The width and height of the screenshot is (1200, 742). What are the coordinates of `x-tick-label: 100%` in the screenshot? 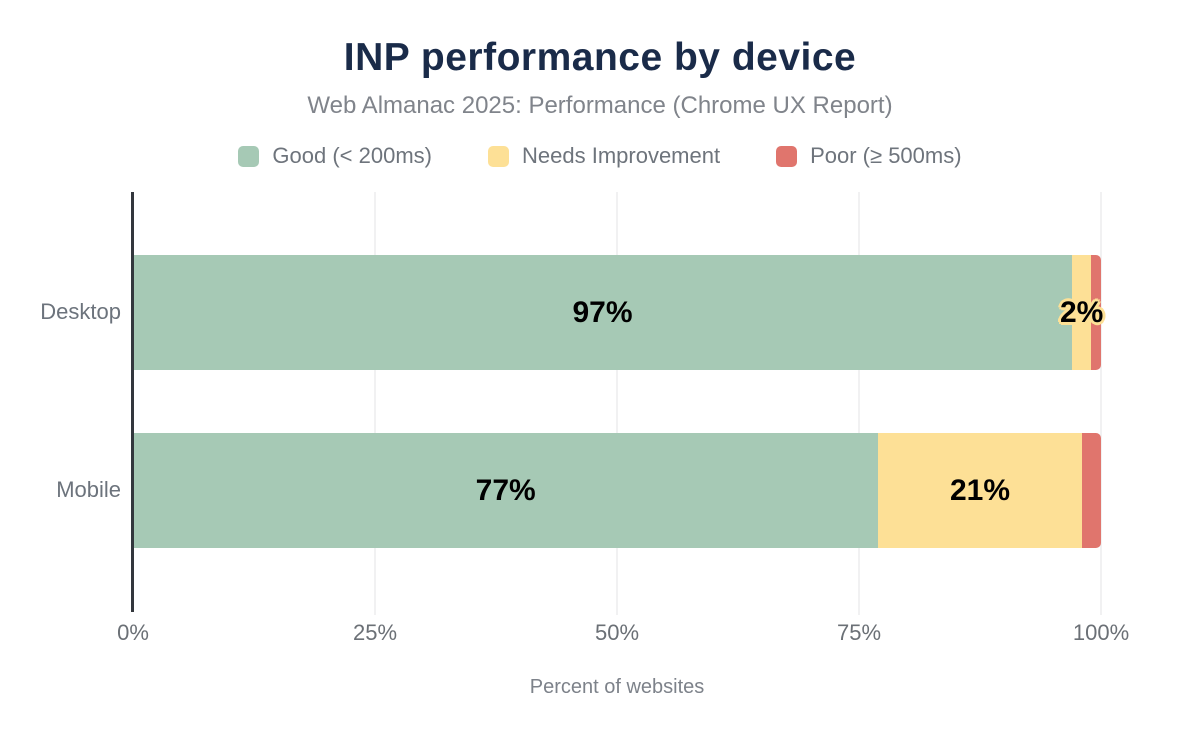 It's located at (1101, 632).